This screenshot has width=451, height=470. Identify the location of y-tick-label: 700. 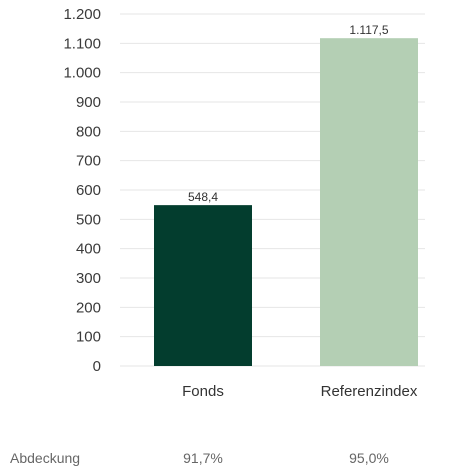
(88, 161).